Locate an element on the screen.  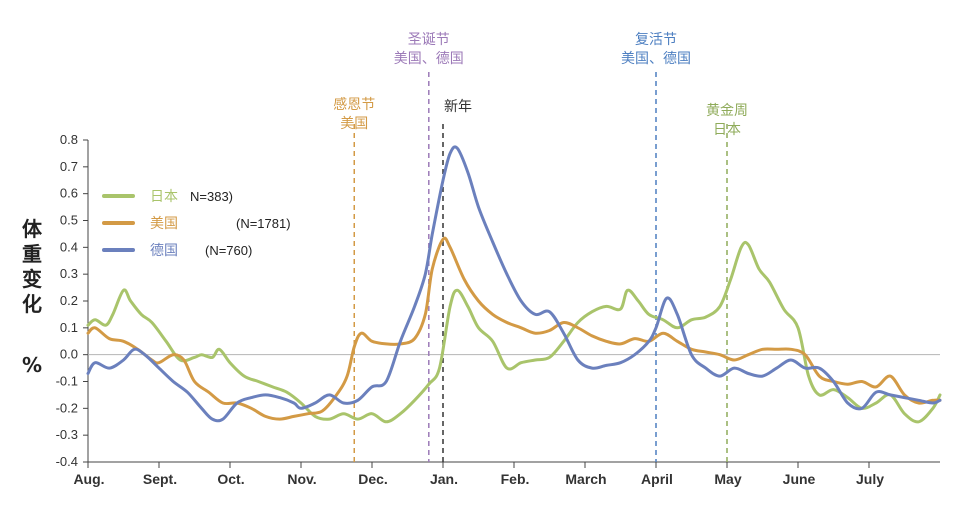
x-tick-label: Oct. is located at coordinates (230, 479).